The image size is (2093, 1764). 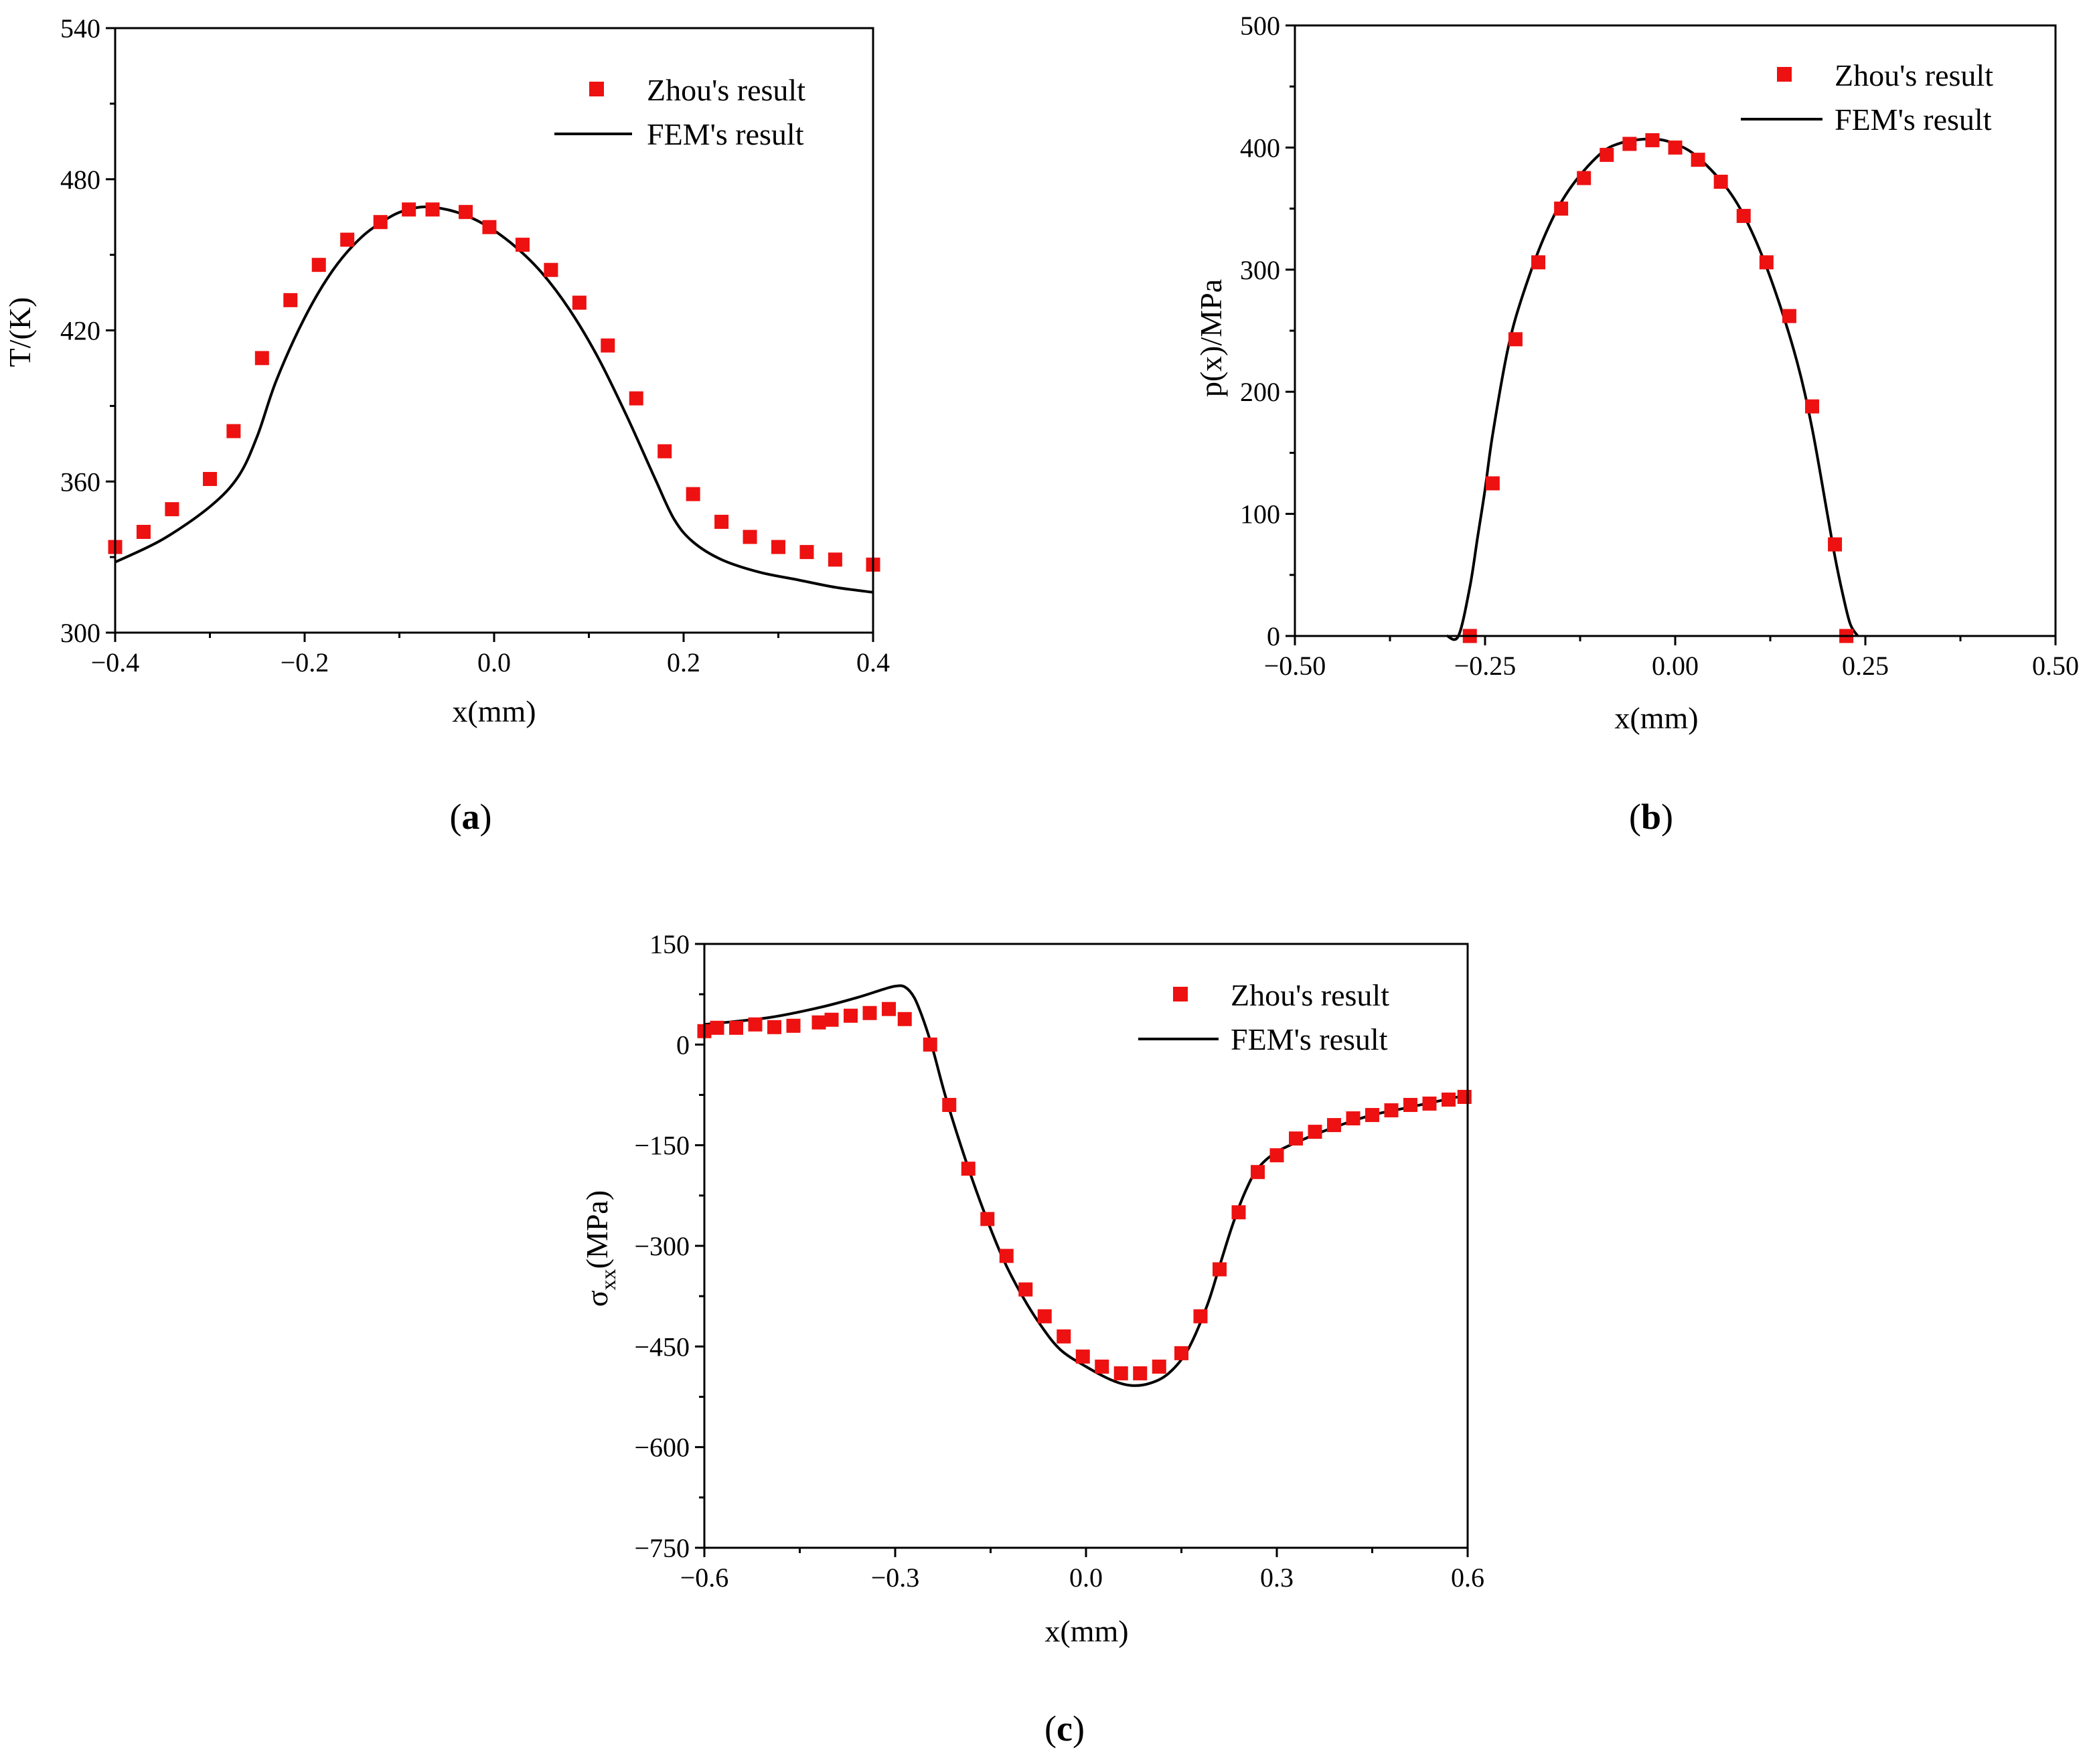 I want to click on panel-c-ylabel: σxx(MPa), so click(x=600, y=1248).